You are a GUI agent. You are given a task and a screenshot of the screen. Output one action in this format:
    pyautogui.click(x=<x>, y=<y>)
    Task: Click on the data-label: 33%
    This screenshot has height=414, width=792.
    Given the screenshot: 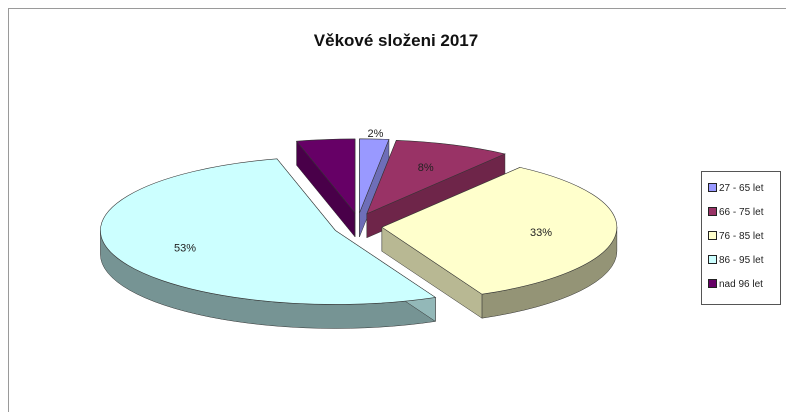 What is the action you would take?
    pyautogui.click(x=541, y=233)
    